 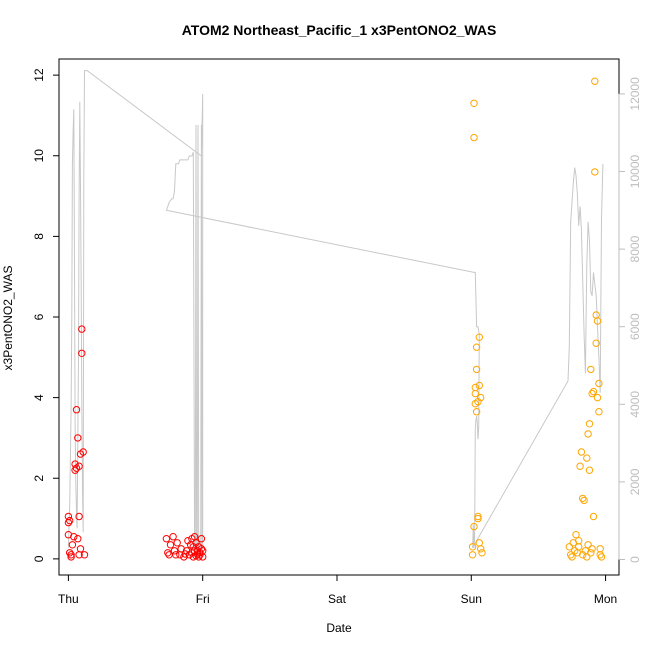 I want to click on chart-title: ATOM2 Northeast_Pacific_1 x3PentONO2_WAS, so click(x=339, y=30).